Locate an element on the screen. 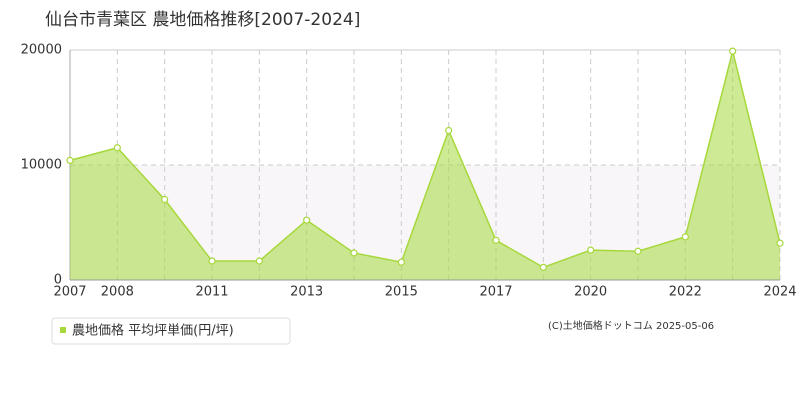  x-tick-label: 2015 is located at coordinates (401, 292).